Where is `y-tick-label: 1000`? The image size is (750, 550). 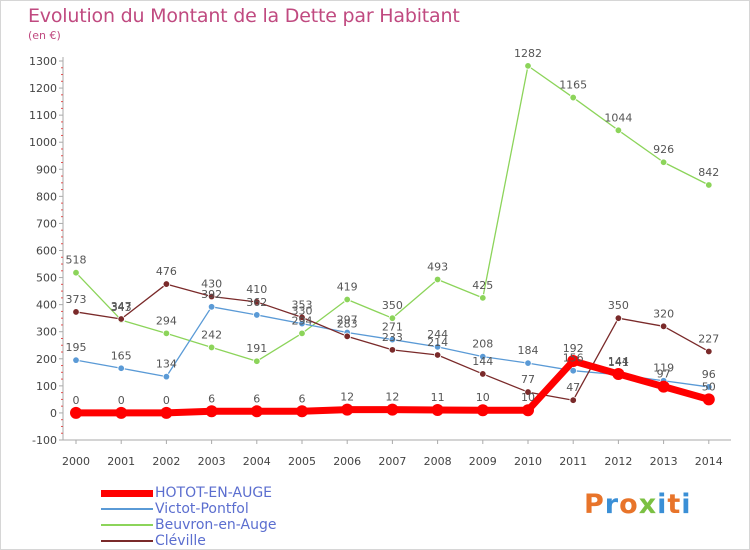 y-tick-label: 1000 is located at coordinates (43, 142).